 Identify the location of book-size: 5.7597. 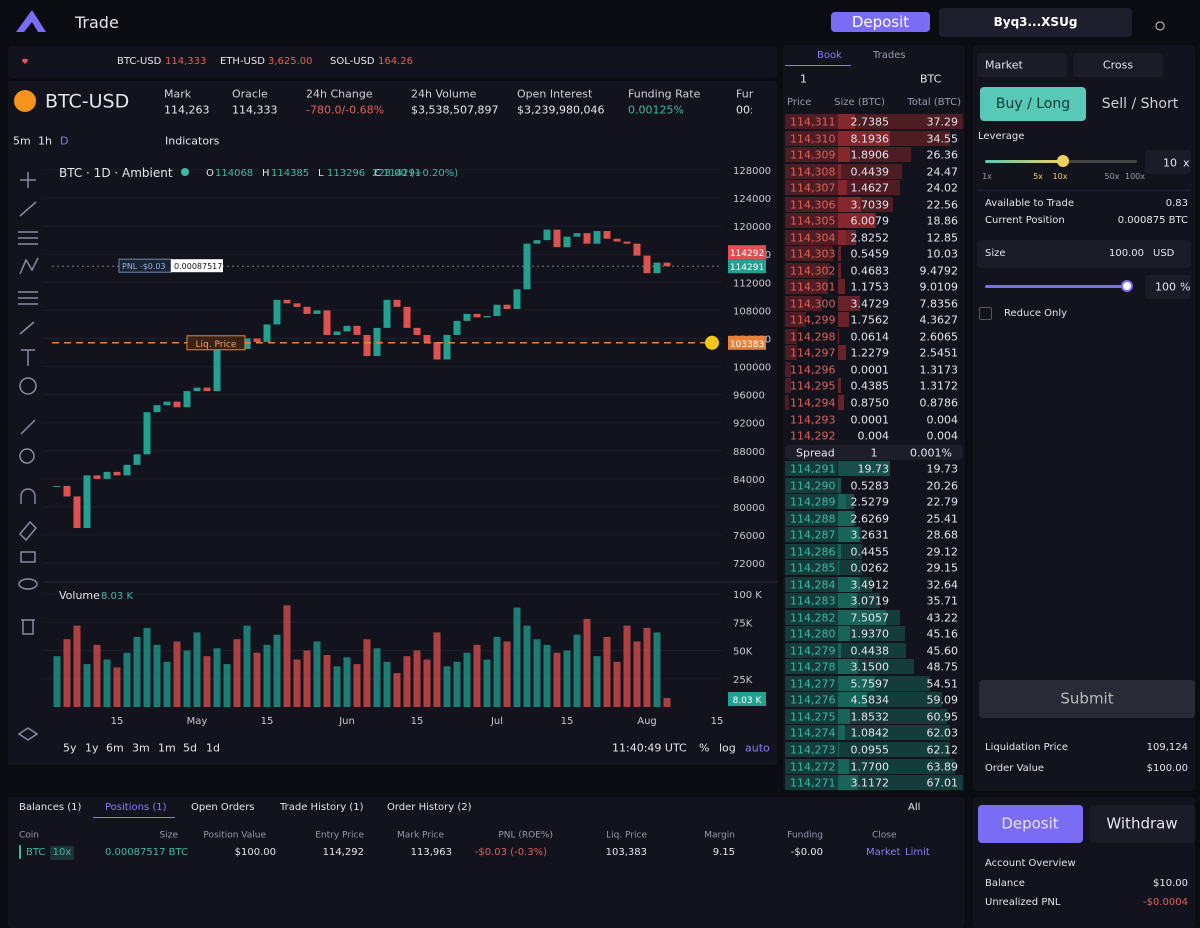
(870, 684).